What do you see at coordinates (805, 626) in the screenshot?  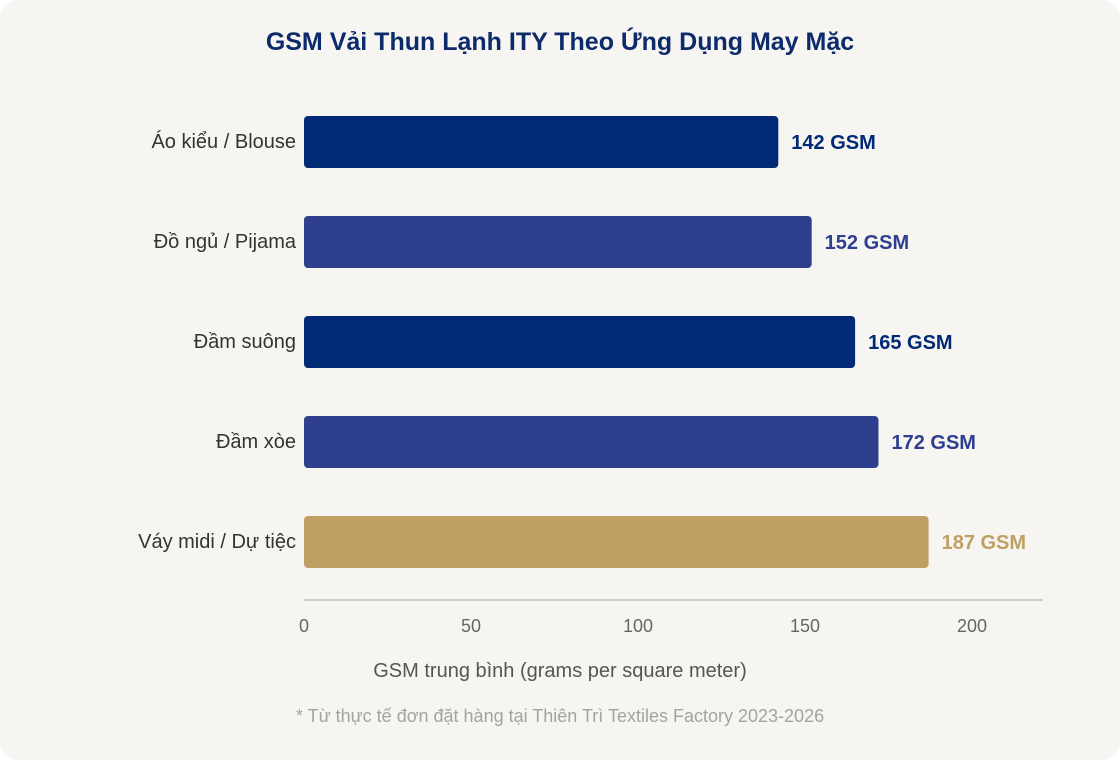 I see `x-tick-label: 150` at bounding box center [805, 626].